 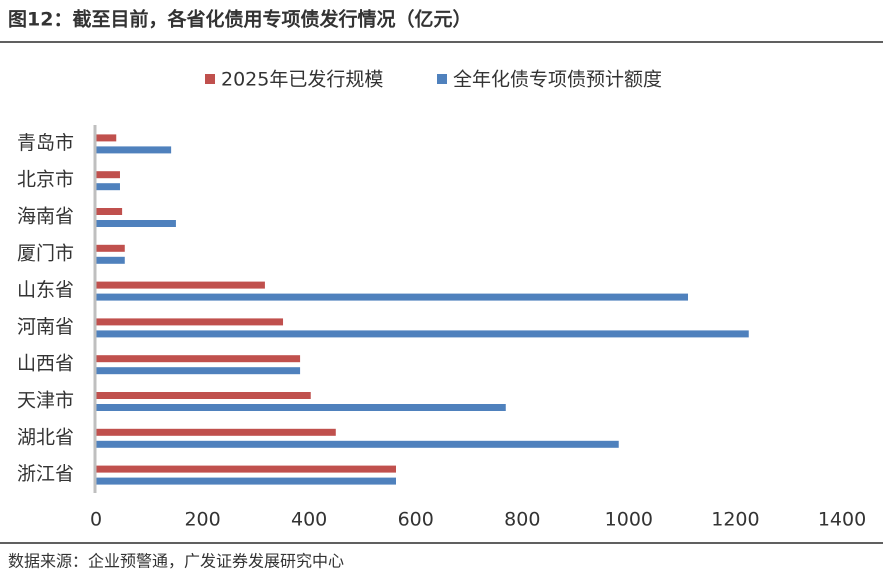 What do you see at coordinates (45, 364) in the screenshot?
I see `y-tick-label: 山西省` at bounding box center [45, 364].